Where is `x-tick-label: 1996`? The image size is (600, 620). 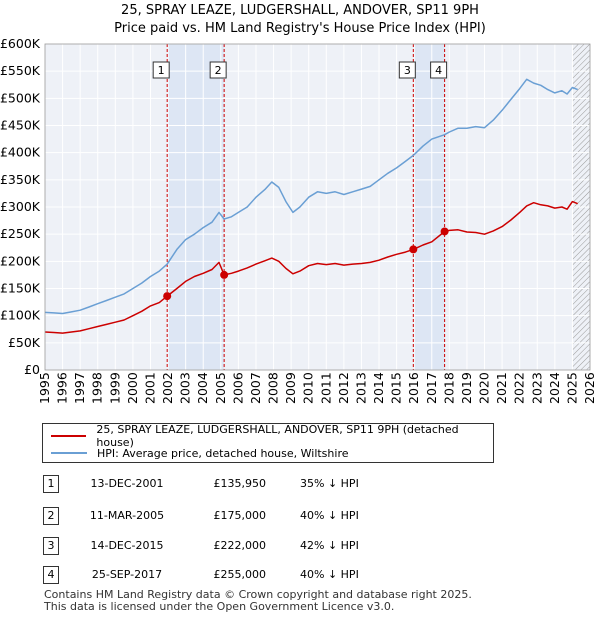 x-tick-label: 1996 is located at coordinates (62, 388).